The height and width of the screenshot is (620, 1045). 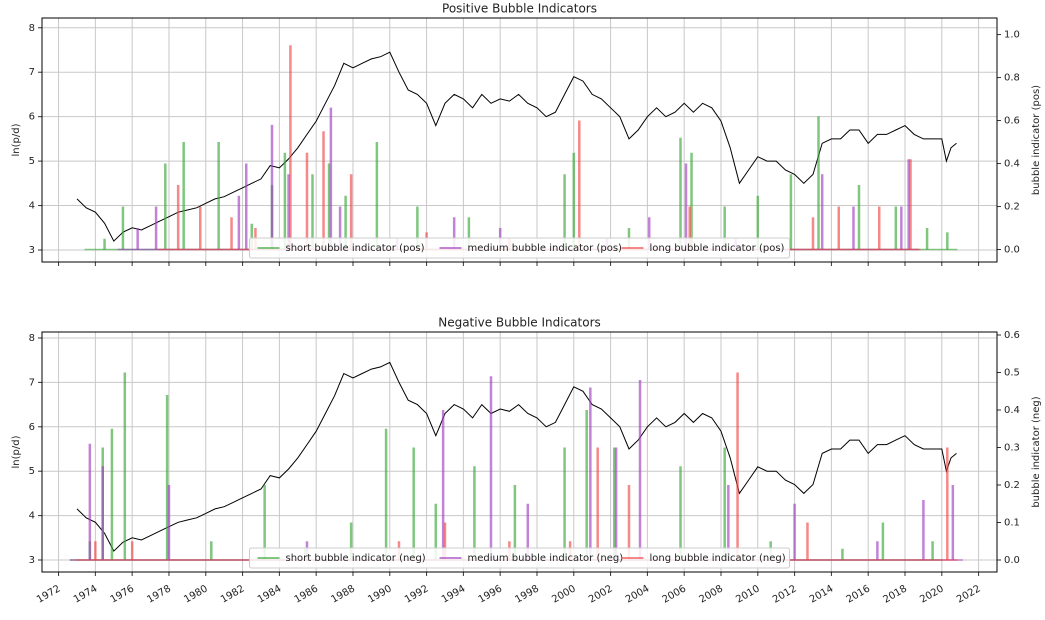 What do you see at coordinates (638, 594) in the screenshot?
I see `x-tick-label: 2004` at bounding box center [638, 594].